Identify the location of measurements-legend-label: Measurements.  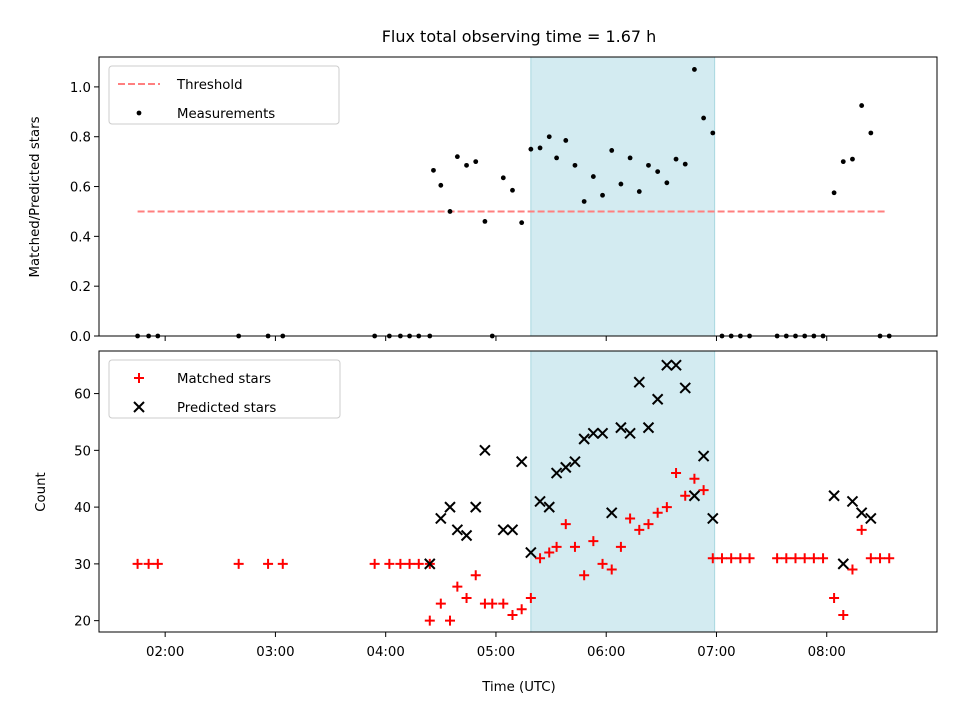
(226, 114).